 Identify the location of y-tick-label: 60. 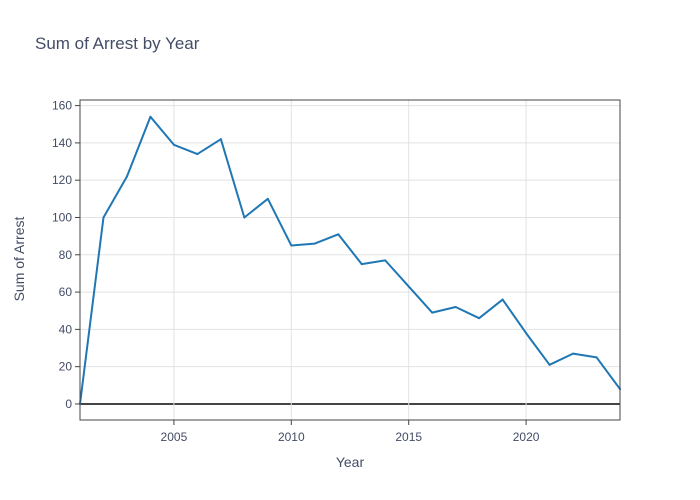
(66, 292).